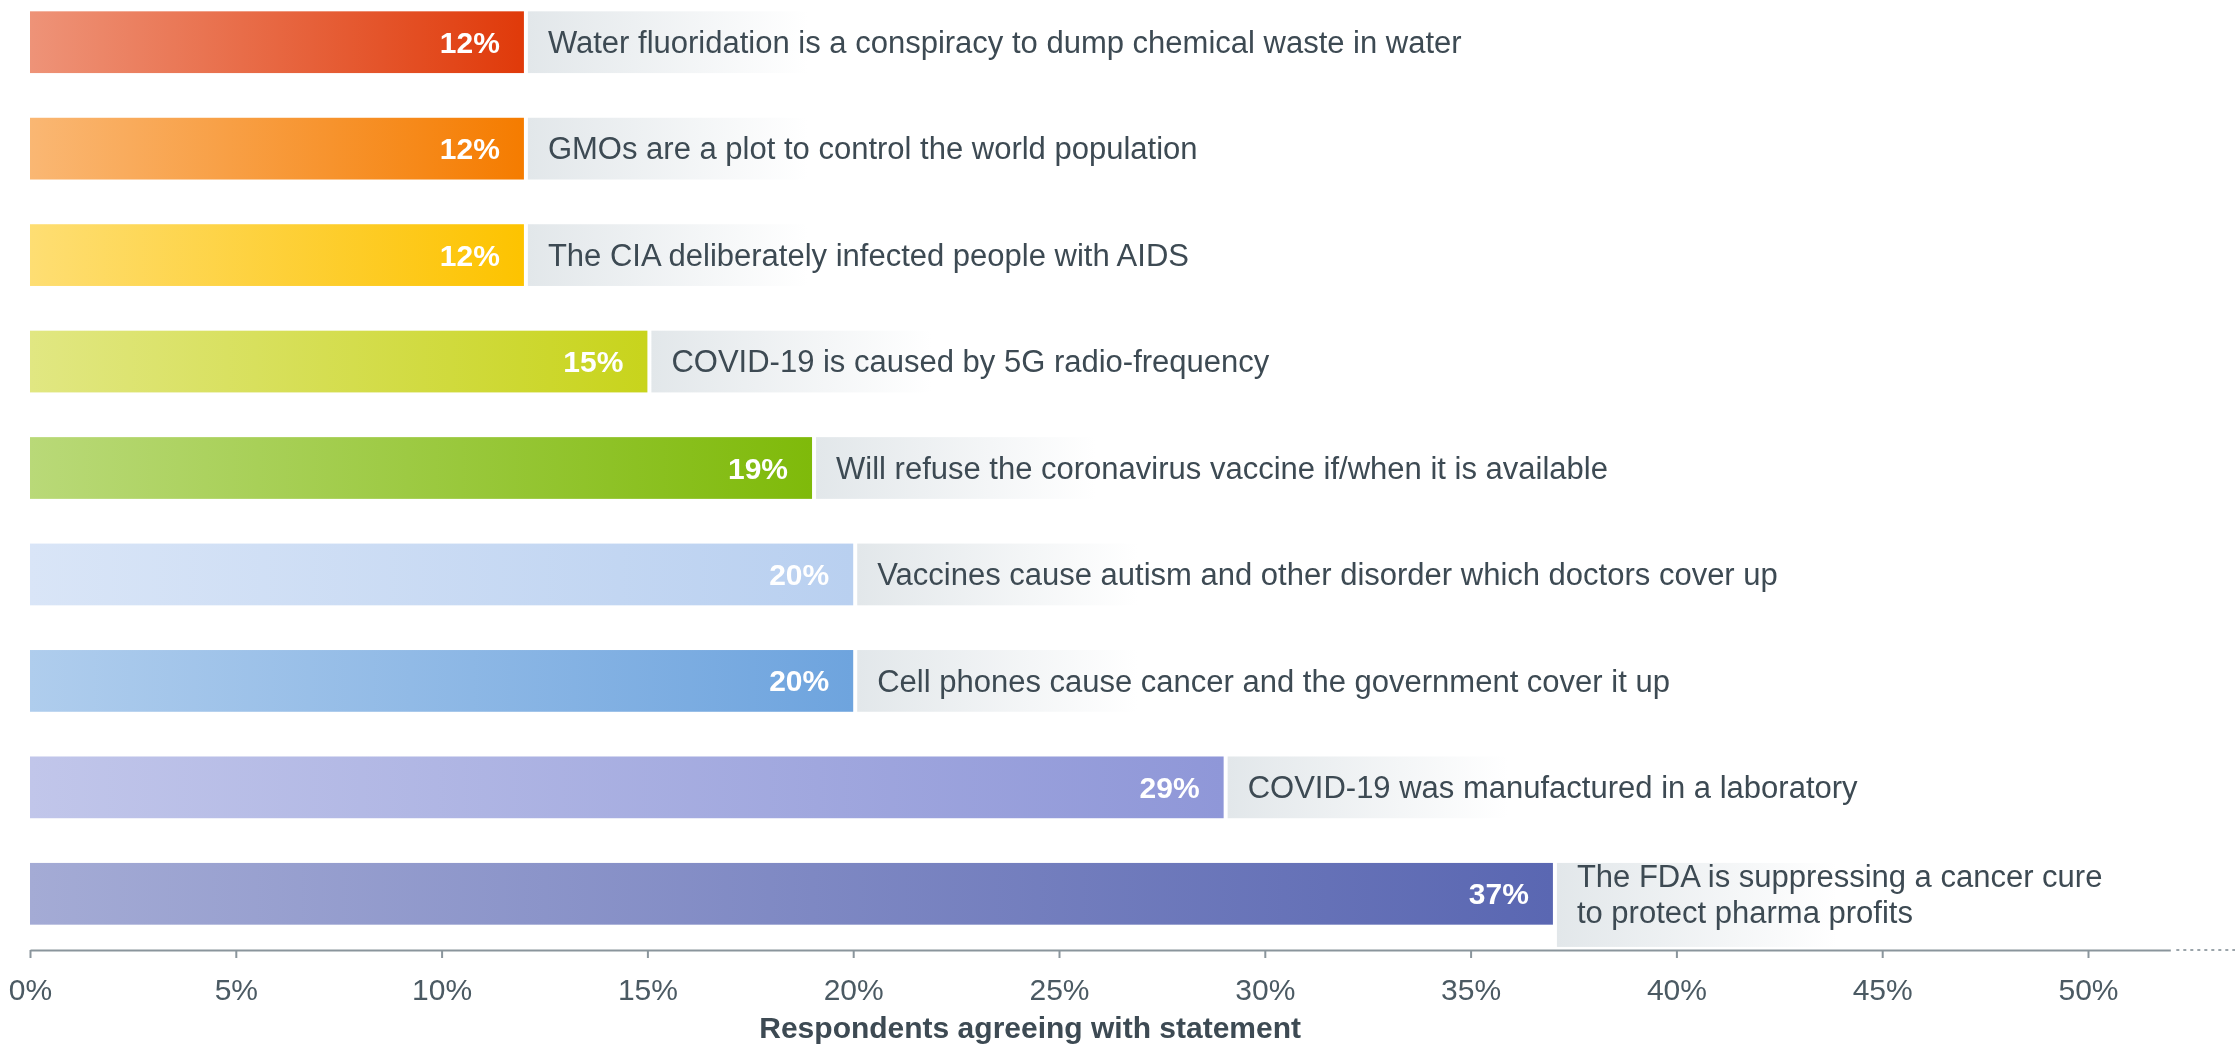 The height and width of the screenshot is (1052, 2239). Describe the element at coordinates (1327, 575) in the screenshot. I see `y-tick-label: Vaccines cause autism and other disorder which doctors cover up` at that location.